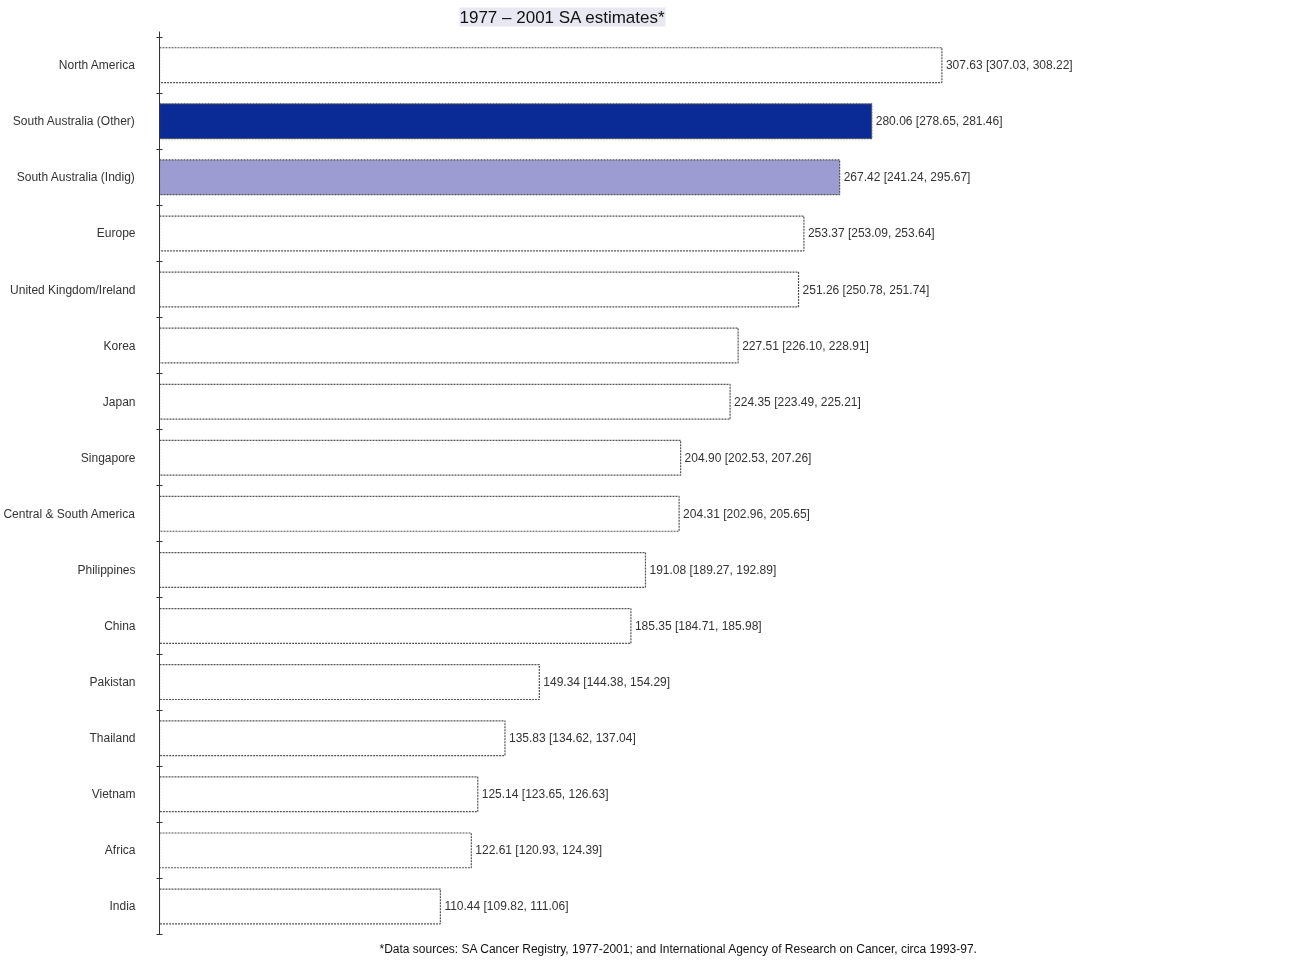 The height and width of the screenshot is (973, 1306). I want to click on data-label: 191.08 [189.27, 192.89], so click(713, 569).